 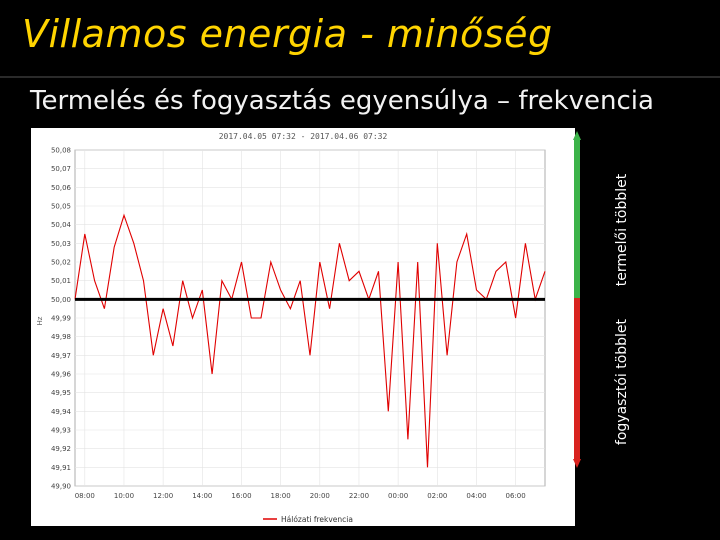 I want to click on y-tick-label: 50,04, so click(x=61, y=225).